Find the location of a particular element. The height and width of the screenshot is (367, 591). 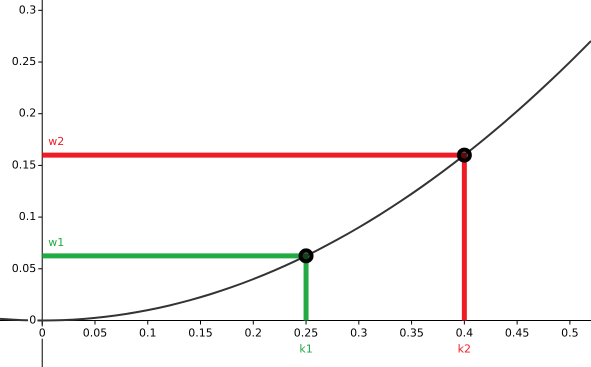

annotation: k1 is located at coordinates (306, 349).